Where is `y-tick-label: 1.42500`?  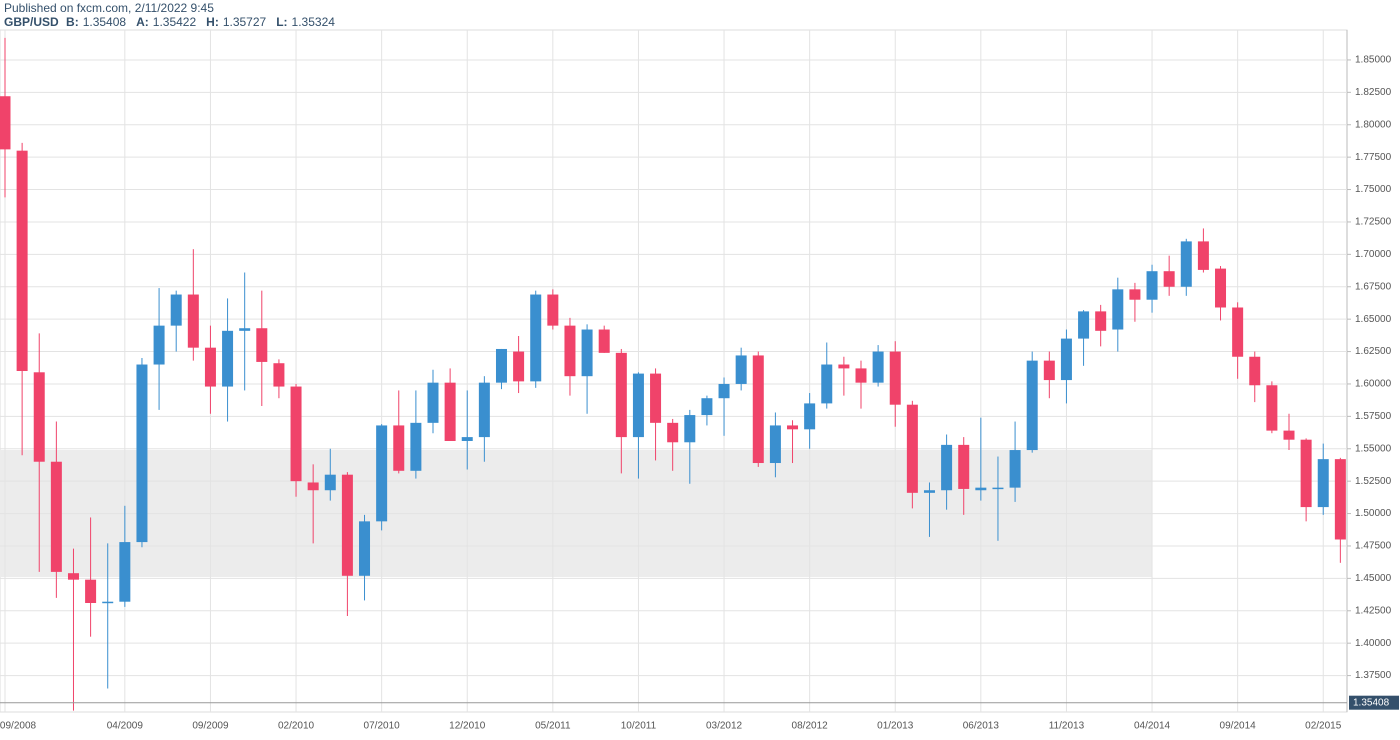
y-tick-label: 1.42500 is located at coordinates (1373, 610).